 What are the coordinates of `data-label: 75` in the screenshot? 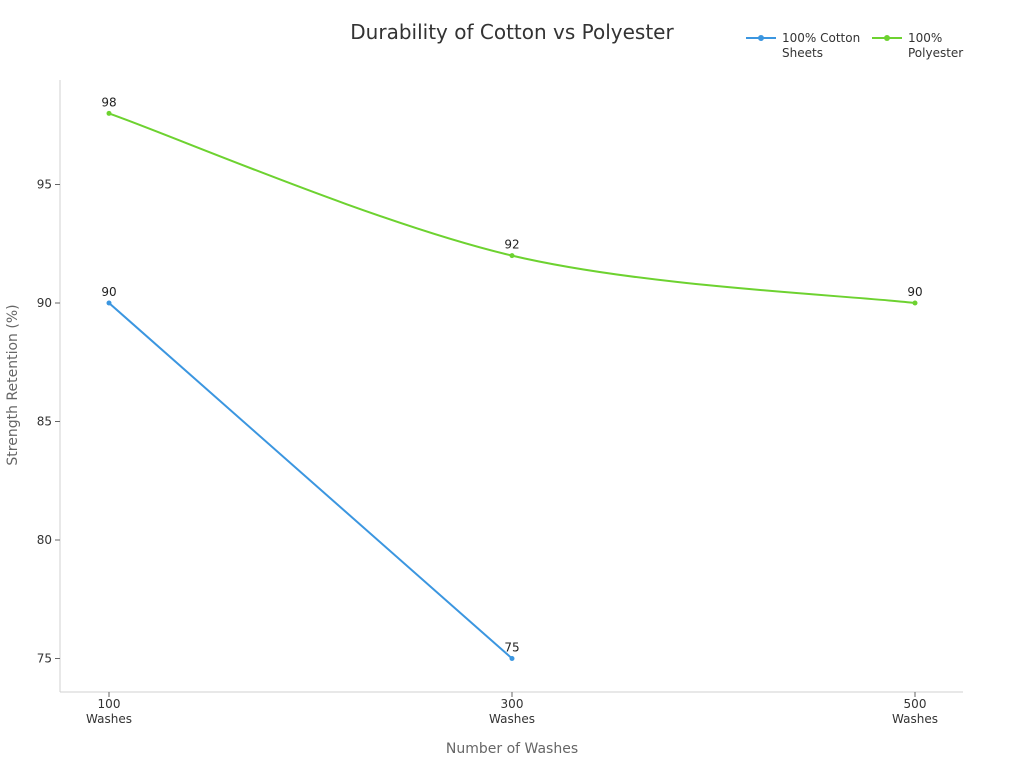 It's located at (511, 648).